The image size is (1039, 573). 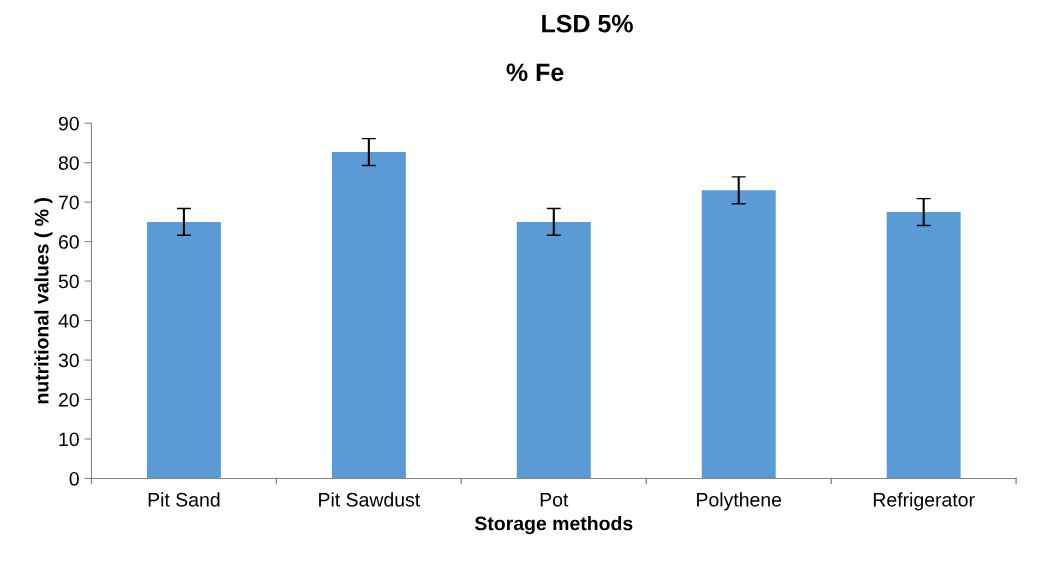 What do you see at coordinates (535, 72) in the screenshot?
I see `chart-subtitle: % Fe` at bounding box center [535, 72].